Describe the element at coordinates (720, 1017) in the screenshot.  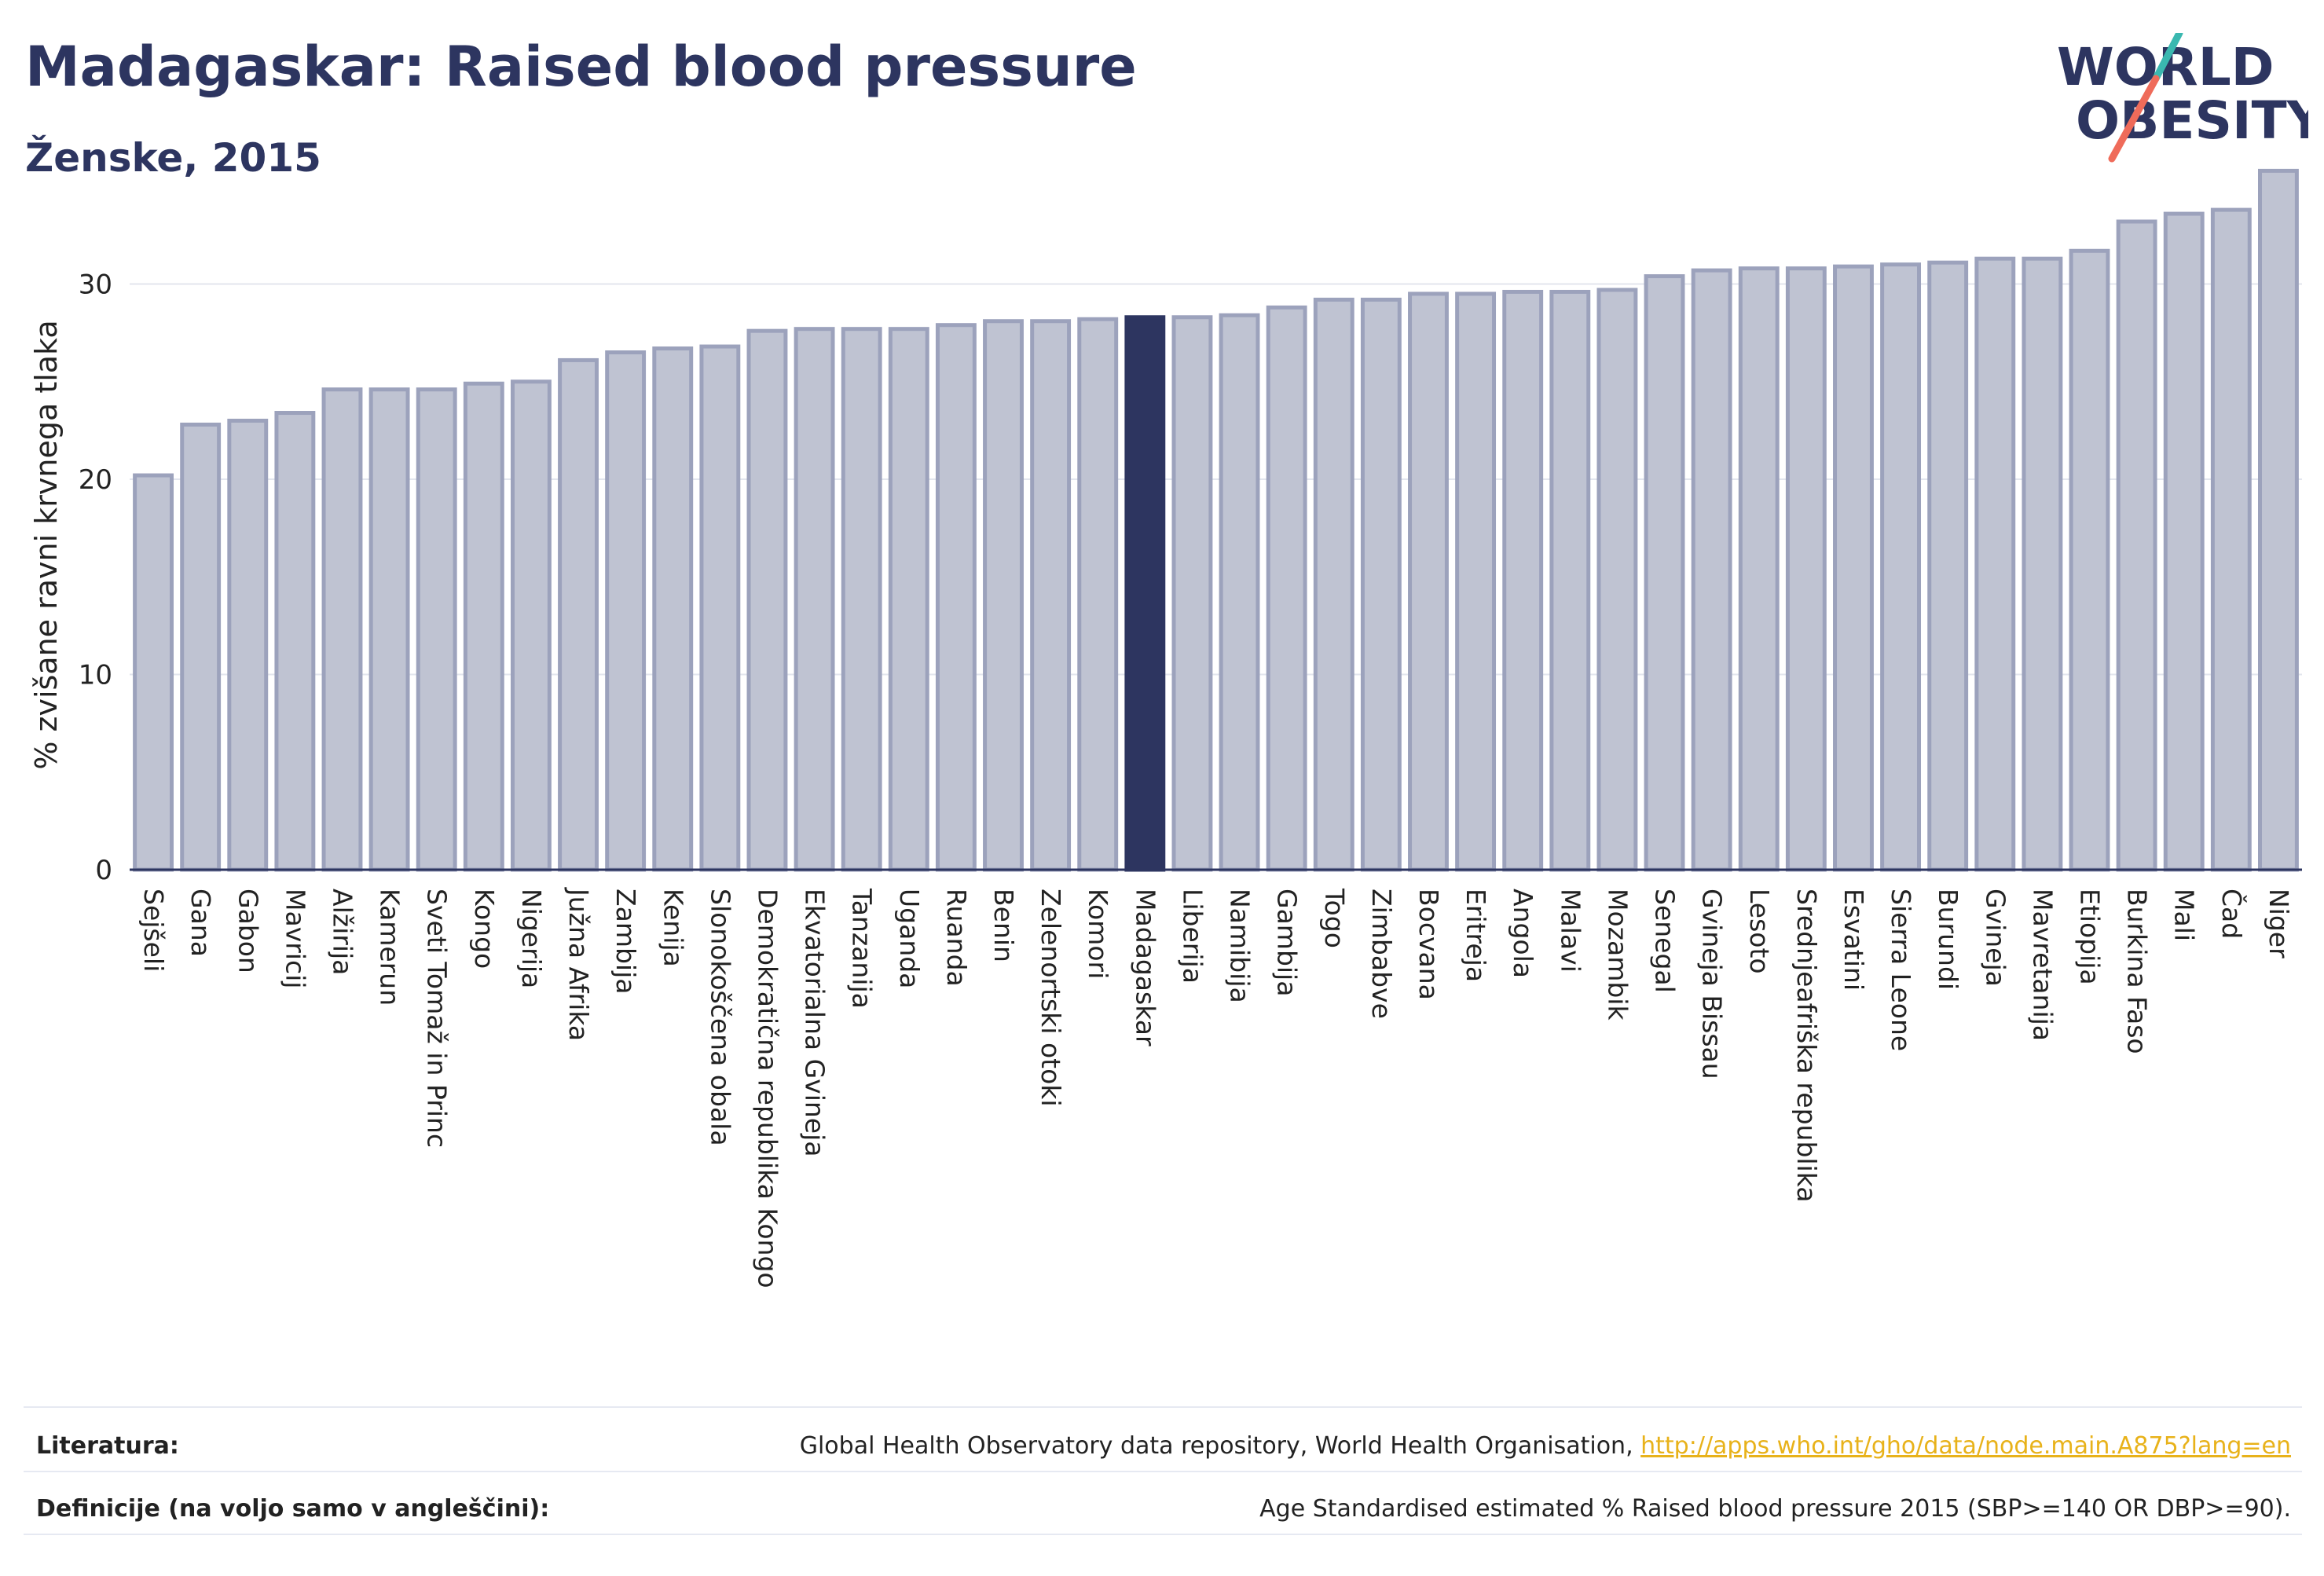
I see `x-tick-label: Slonokoščena obala` at that location.